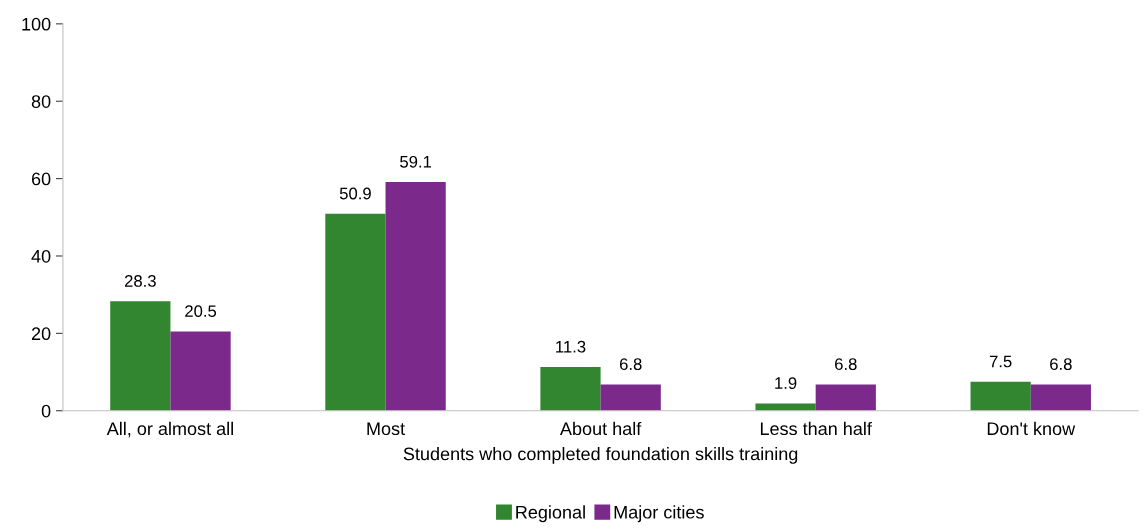 Image resolution: width=1144 pixels, height=530 pixels. I want to click on data-label: 59.1, so click(416, 161).